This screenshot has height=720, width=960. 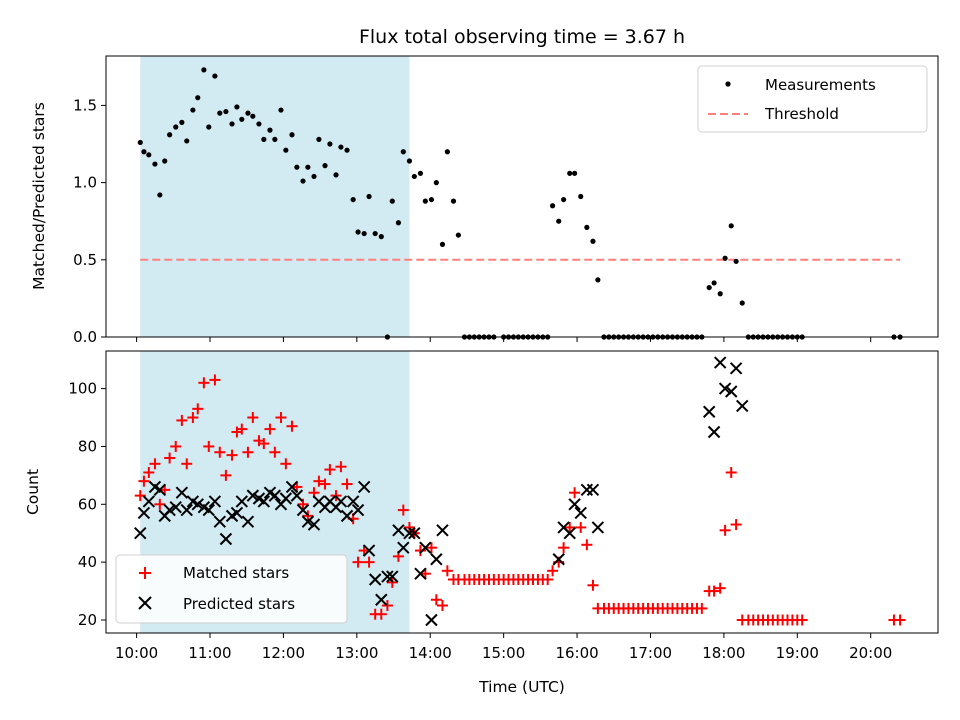 What do you see at coordinates (82, 389) in the screenshot?
I see `bottom-y-tick-label: 100` at bounding box center [82, 389].